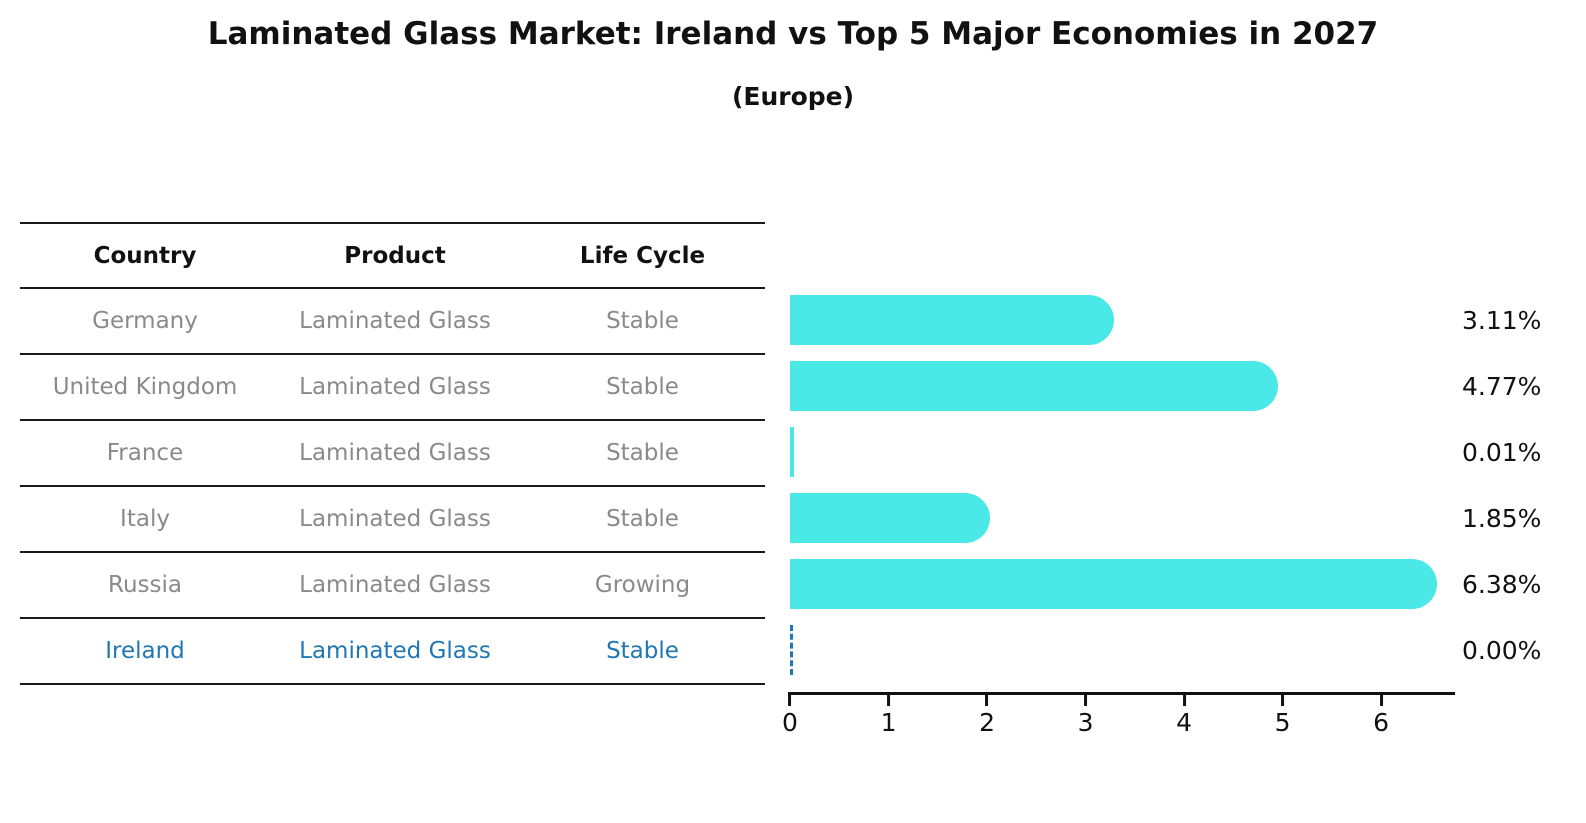 This screenshot has width=1586, height=823. Describe the element at coordinates (791, 650) in the screenshot. I see `bar-ireland-zero-marker` at that location.